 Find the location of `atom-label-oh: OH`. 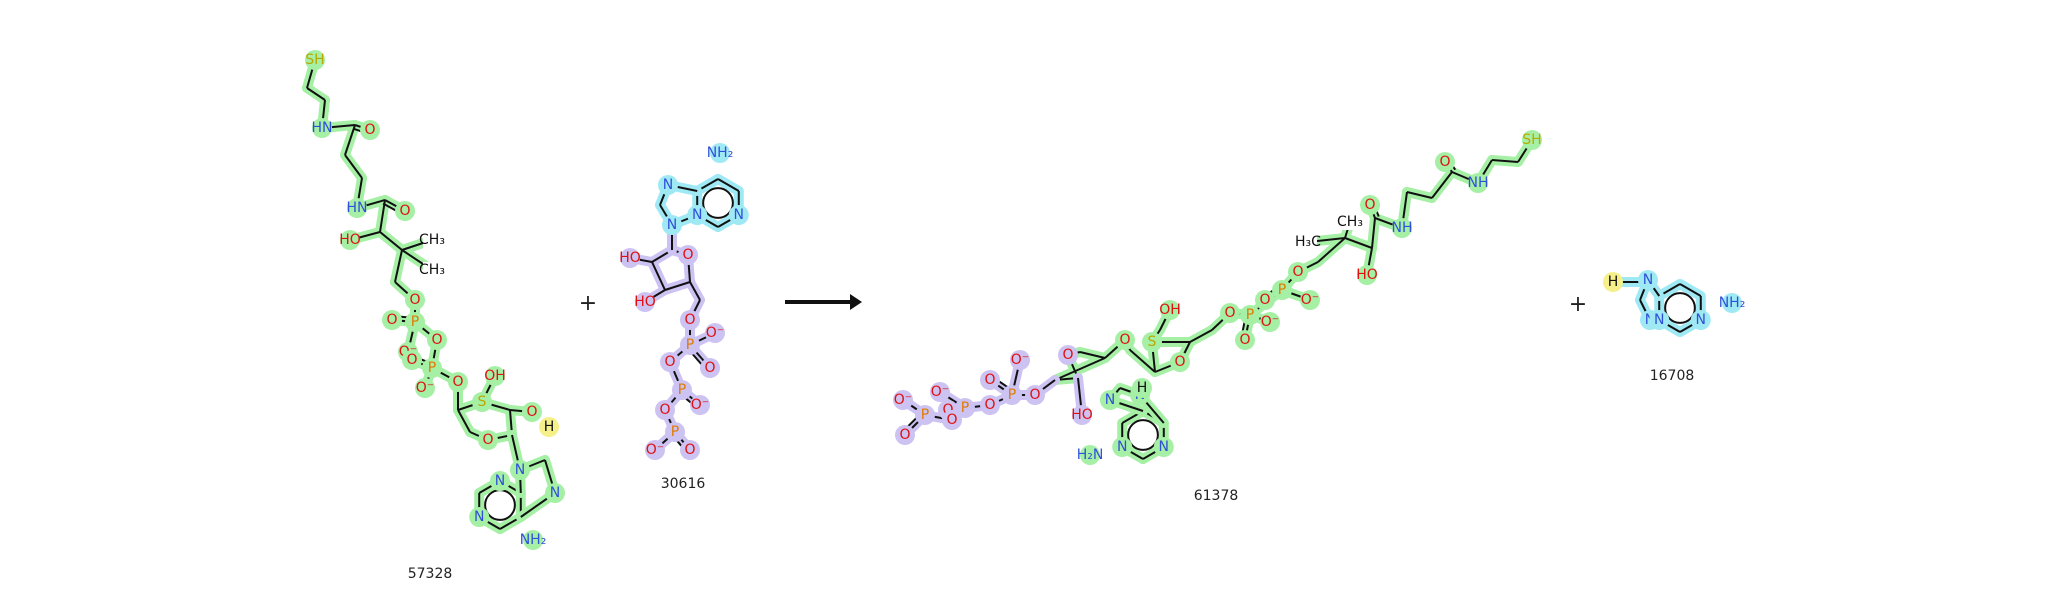

atom-label-oh: OH is located at coordinates (1170, 310).